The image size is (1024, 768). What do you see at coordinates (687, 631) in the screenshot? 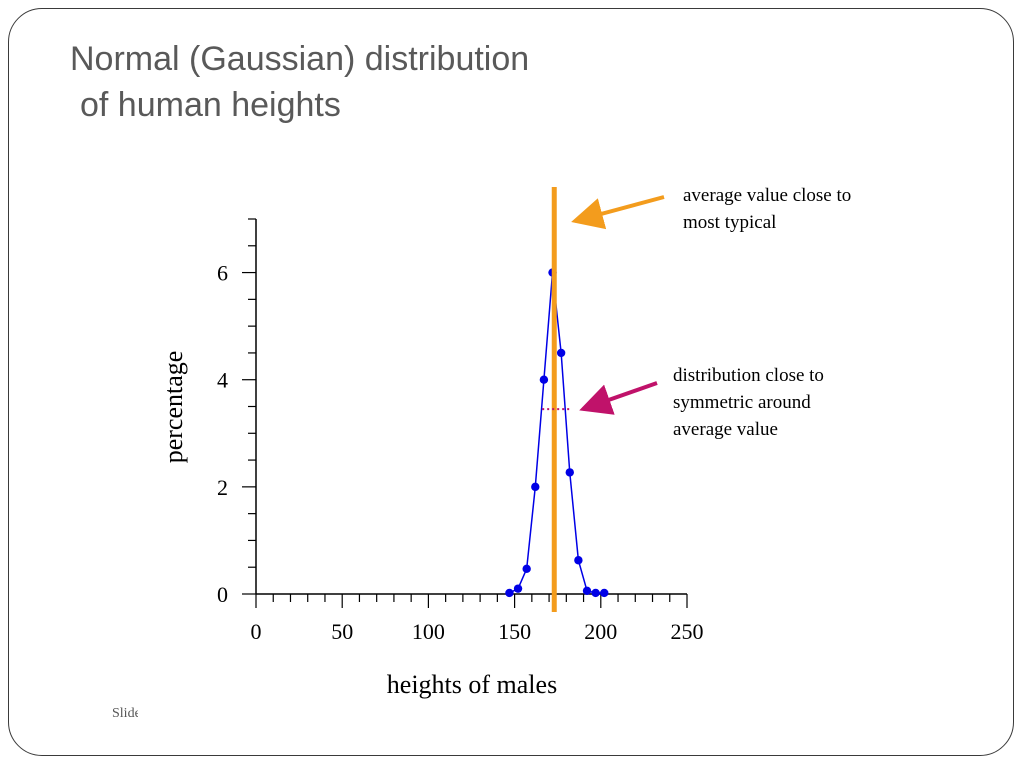
I see `x-tick-label: 250` at bounding box center [687, 631].